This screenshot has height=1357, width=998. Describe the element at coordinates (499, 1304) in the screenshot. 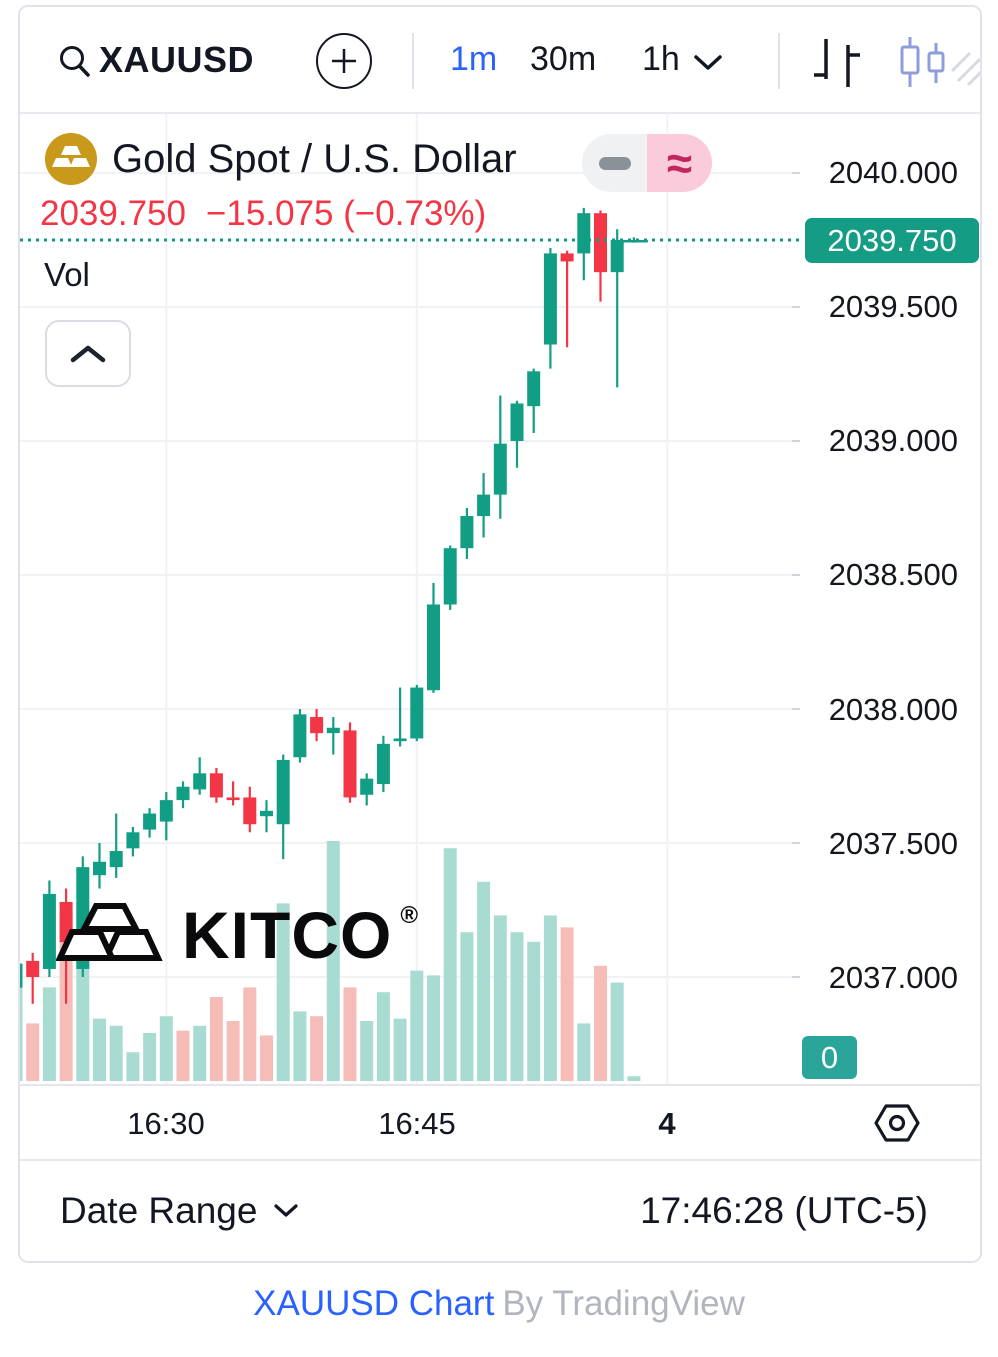

I see `attribution-footer: XAUUSD Chart By TradingView` at that location.